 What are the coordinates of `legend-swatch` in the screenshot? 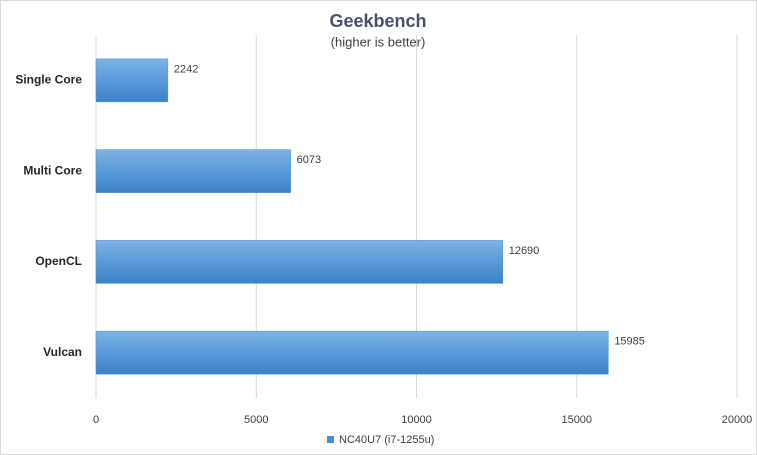 It's located at (330, 439).